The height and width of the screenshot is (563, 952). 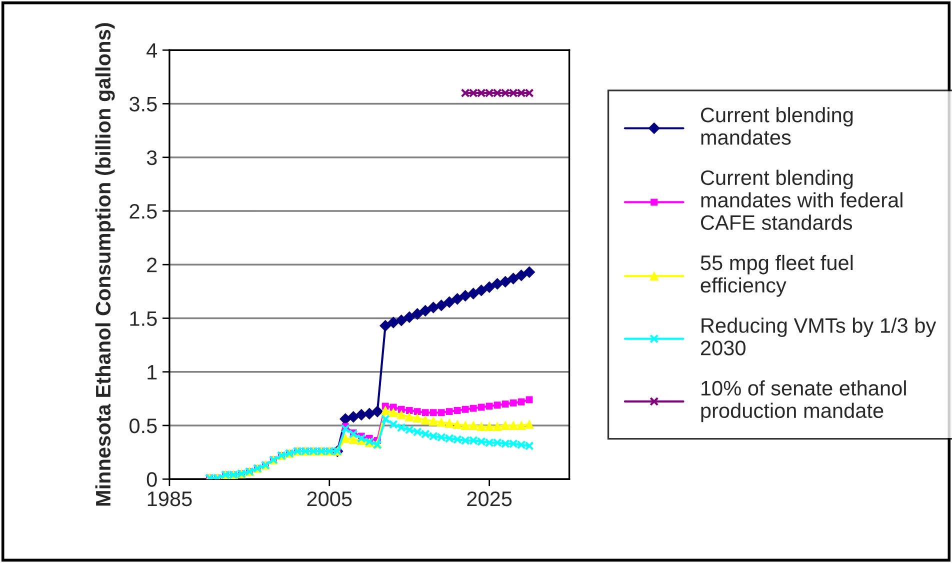 What do you see at coordinates (143, 211) in the screenshot?
I see `y-tick-label: 2.5` at bounding box center [143, 211].